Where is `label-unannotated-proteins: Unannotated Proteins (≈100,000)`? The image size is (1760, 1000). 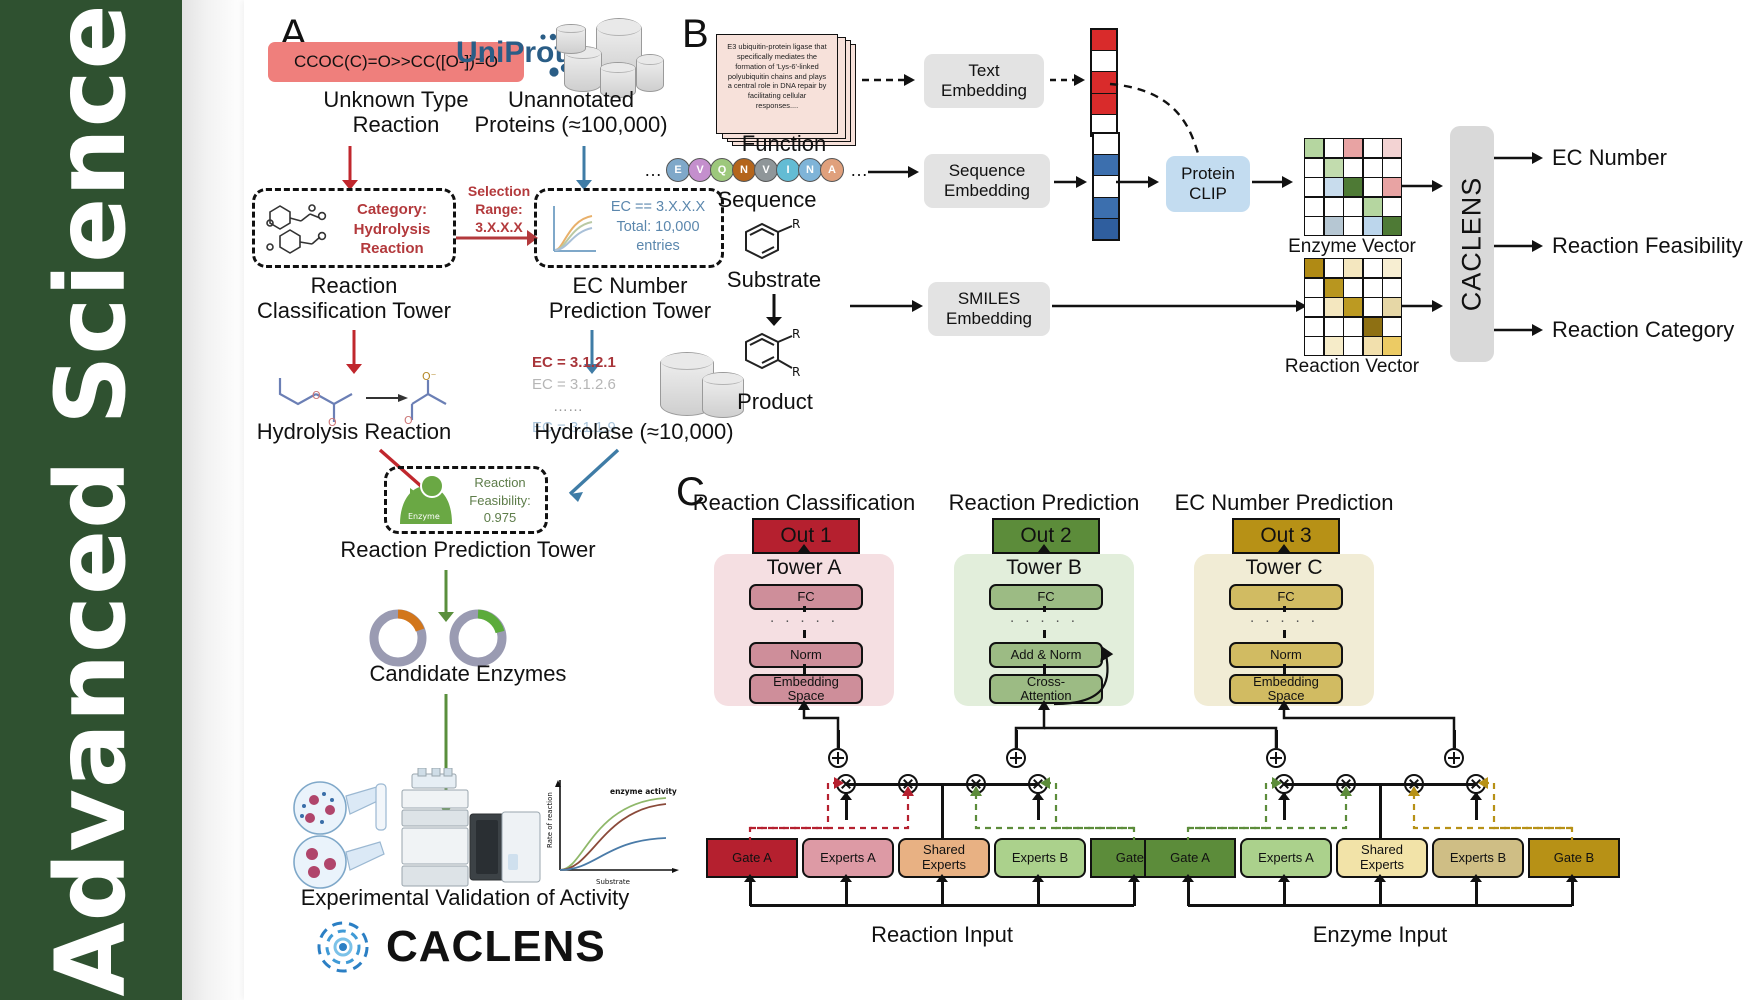 label-unannotated-proteins: Unannotated Proteins (≈100,000) is located at coordinates (571, 112).